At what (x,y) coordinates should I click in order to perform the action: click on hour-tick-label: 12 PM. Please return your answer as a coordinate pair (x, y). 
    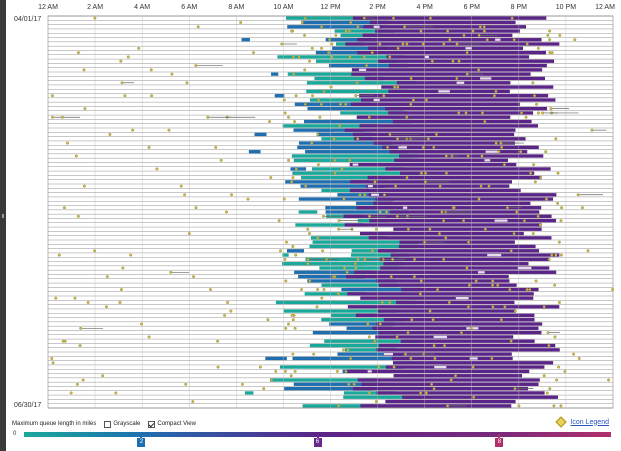
    Looking at the image, I should click on (330, 7).